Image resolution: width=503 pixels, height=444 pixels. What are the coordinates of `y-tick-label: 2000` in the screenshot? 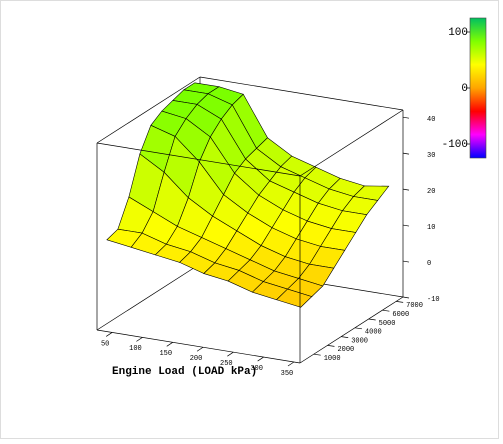 It's located at (345, 350).